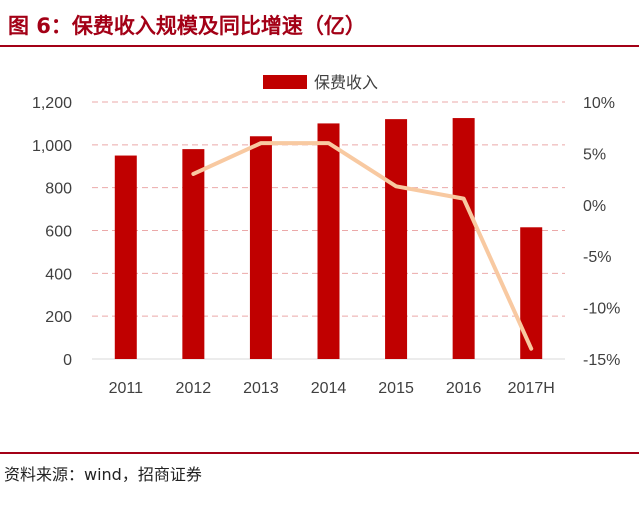  Describe the element at coordinates (597, 257) in the screenshot. I see `right-tick-label: -5%` at that location.